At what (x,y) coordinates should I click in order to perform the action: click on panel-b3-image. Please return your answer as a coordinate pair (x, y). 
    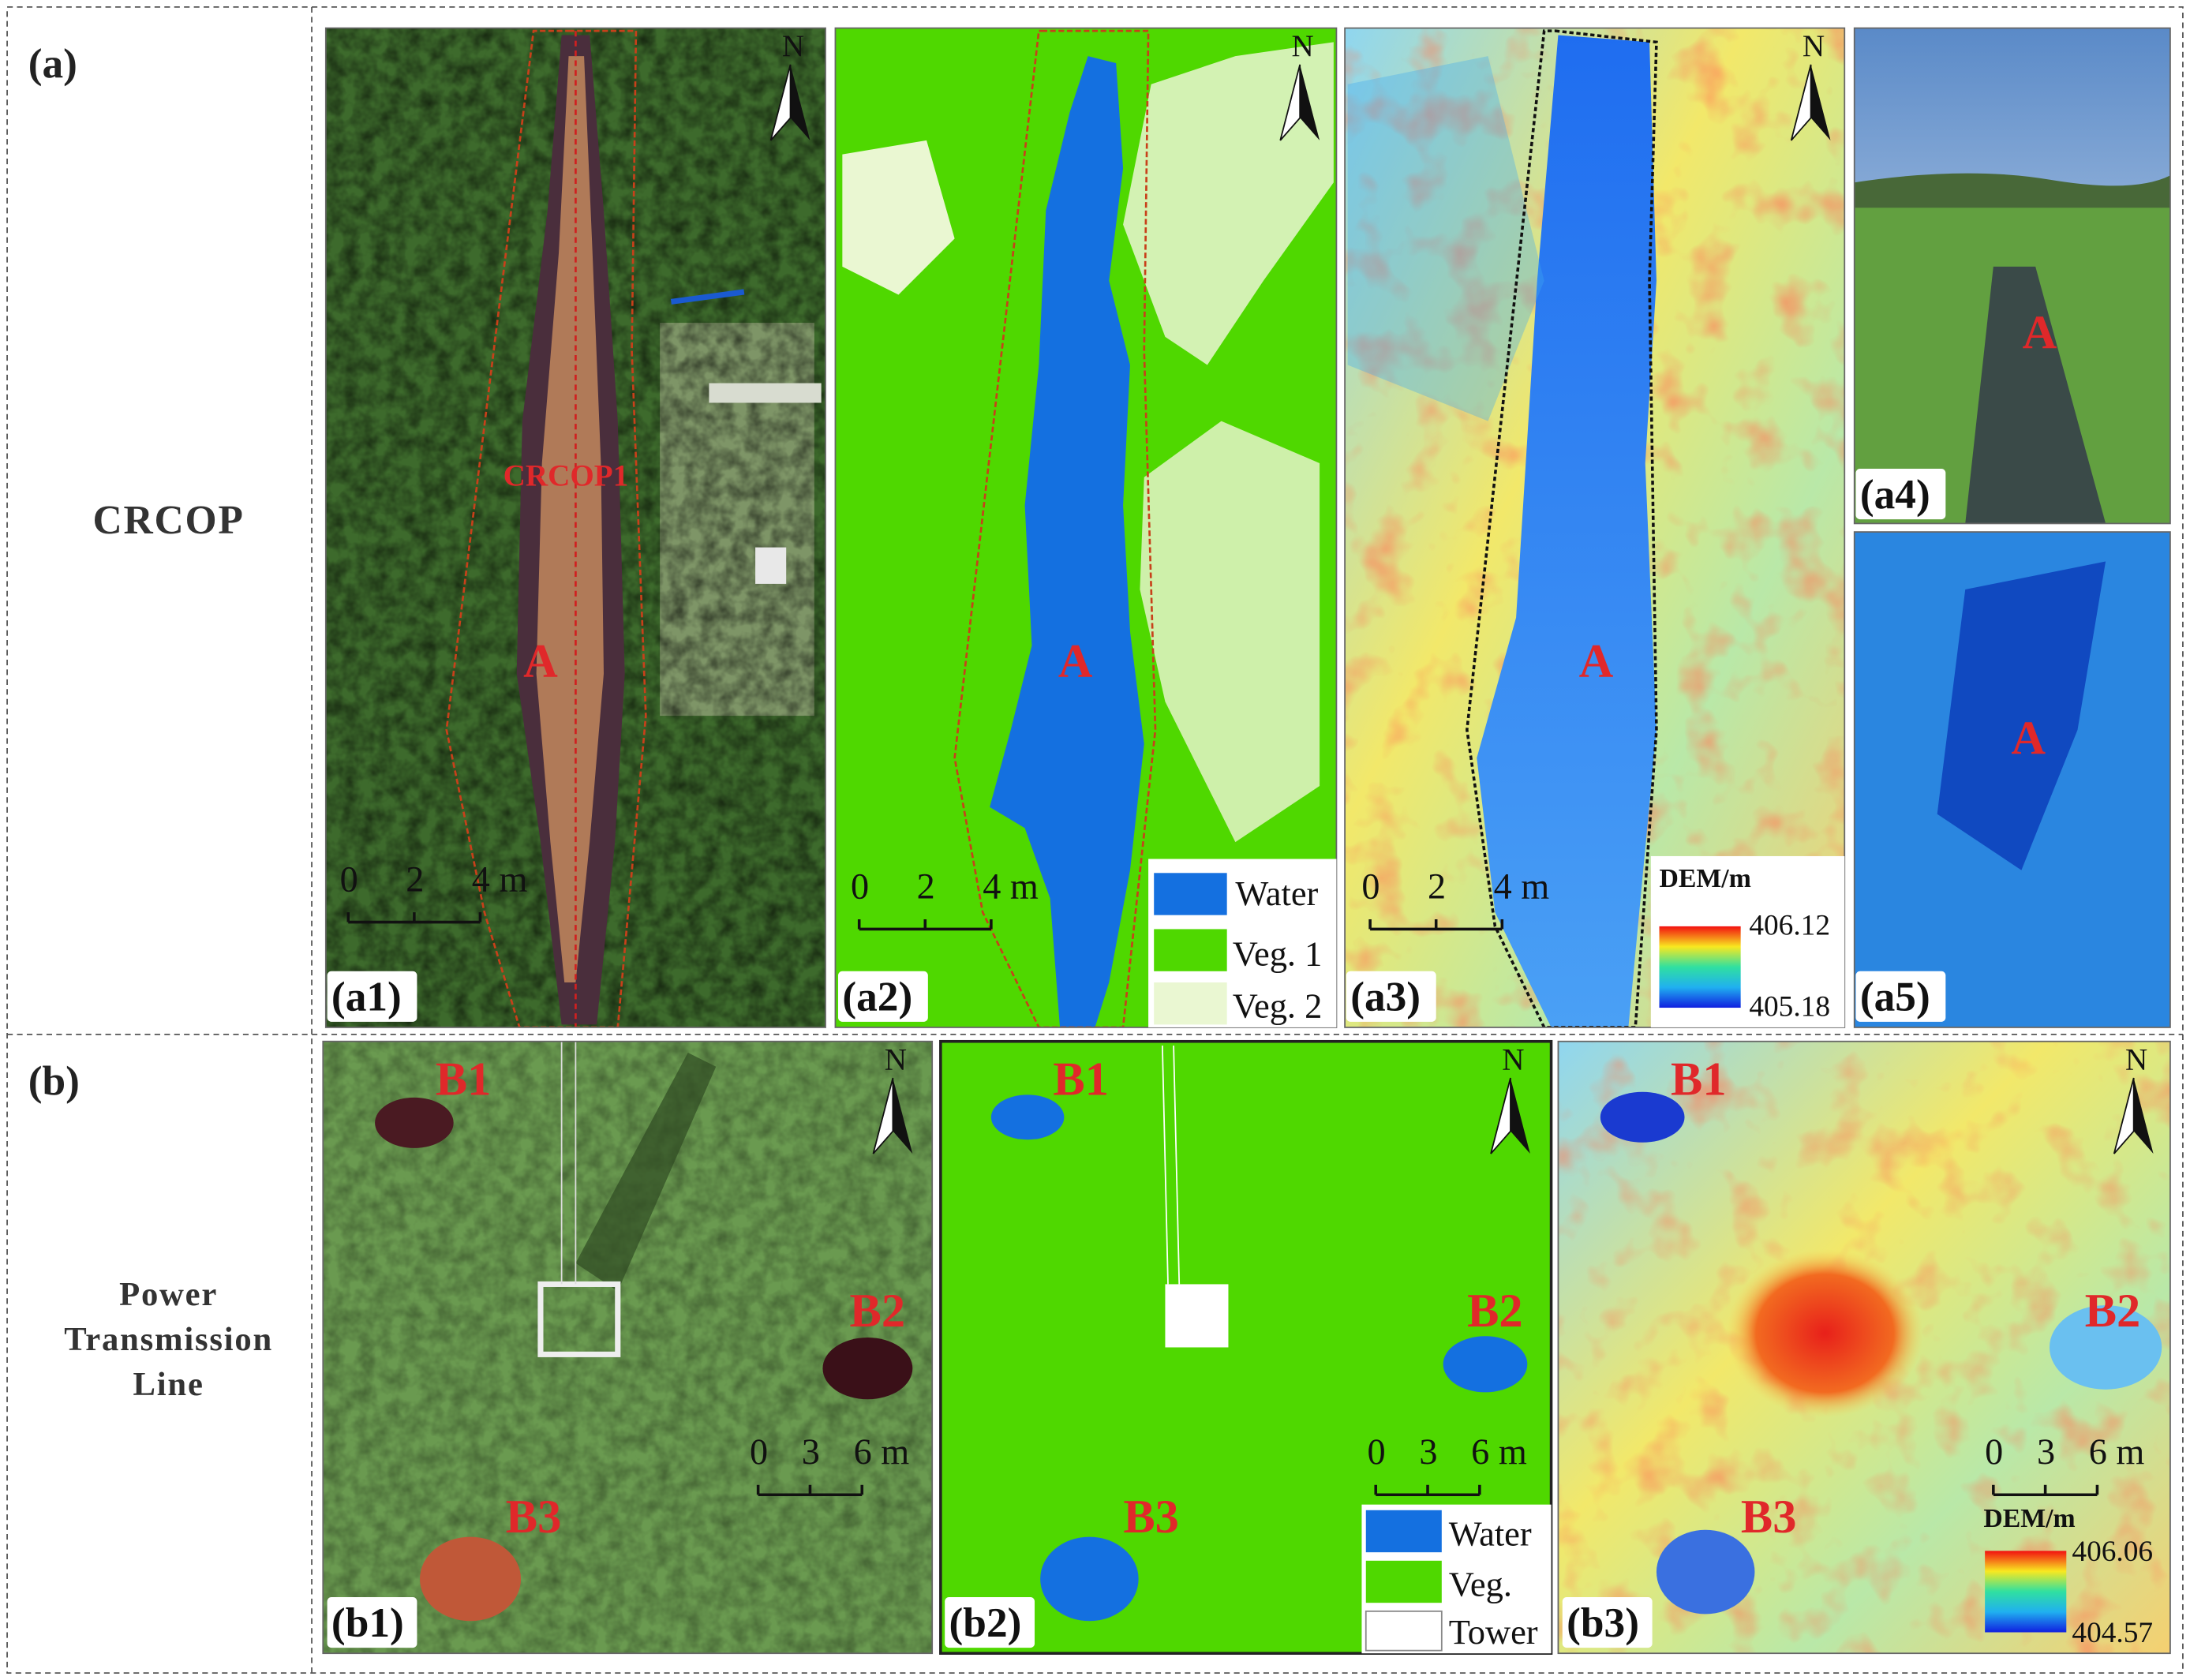
    Looking at the image, I should click on (1864, 1347).